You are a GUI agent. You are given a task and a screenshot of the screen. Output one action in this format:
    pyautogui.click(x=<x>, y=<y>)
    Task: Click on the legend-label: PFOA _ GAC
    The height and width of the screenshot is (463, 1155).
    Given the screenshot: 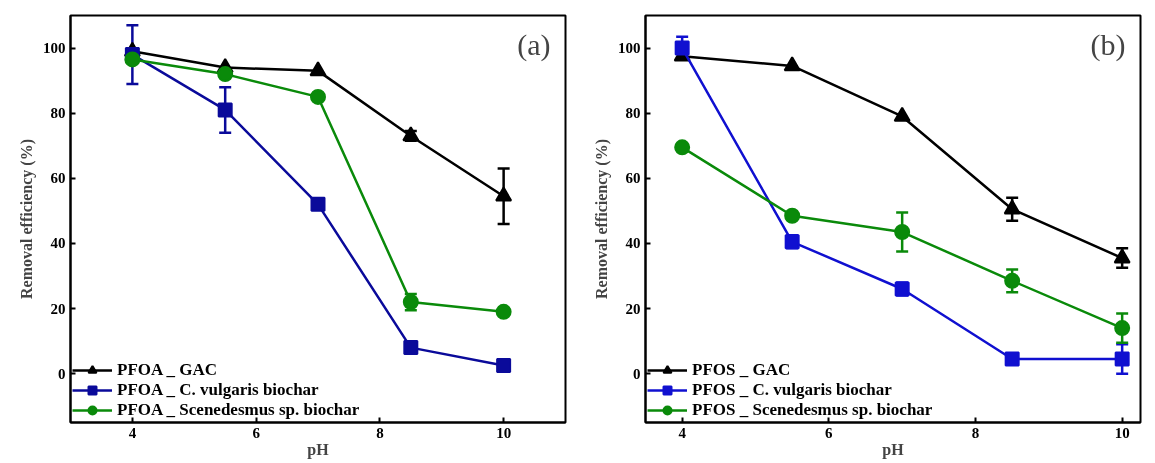 What is the action you would take?
    pyautogui.click(x=167, y=370)
    